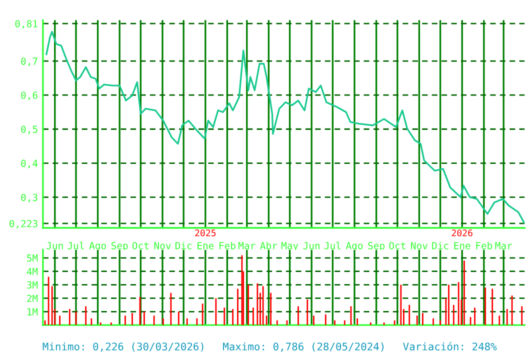 The image size is (530, 360). Describe the element at coordinates (26, 24) in the screenshot. I see `y-tick-label: 0,81` at that location.